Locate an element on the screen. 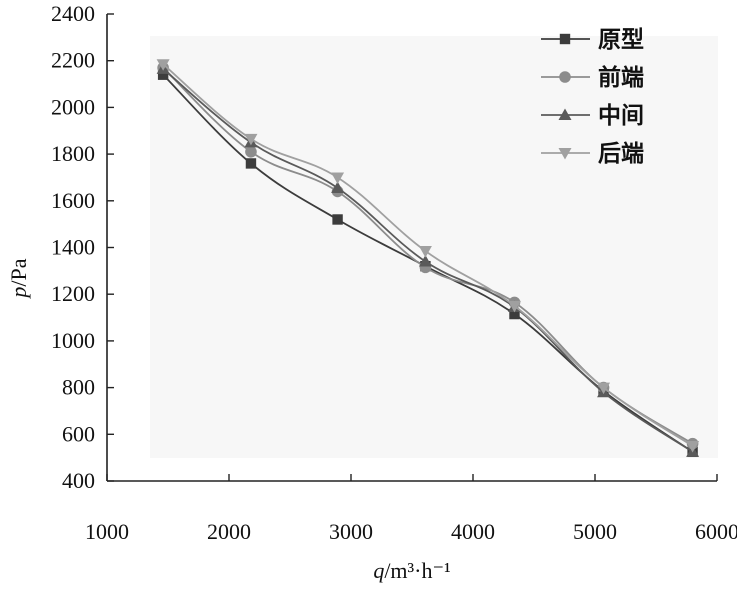 The height and width of the screenshot is (591, 737). legend-item: 原型 is located at coordinates (592, 40).